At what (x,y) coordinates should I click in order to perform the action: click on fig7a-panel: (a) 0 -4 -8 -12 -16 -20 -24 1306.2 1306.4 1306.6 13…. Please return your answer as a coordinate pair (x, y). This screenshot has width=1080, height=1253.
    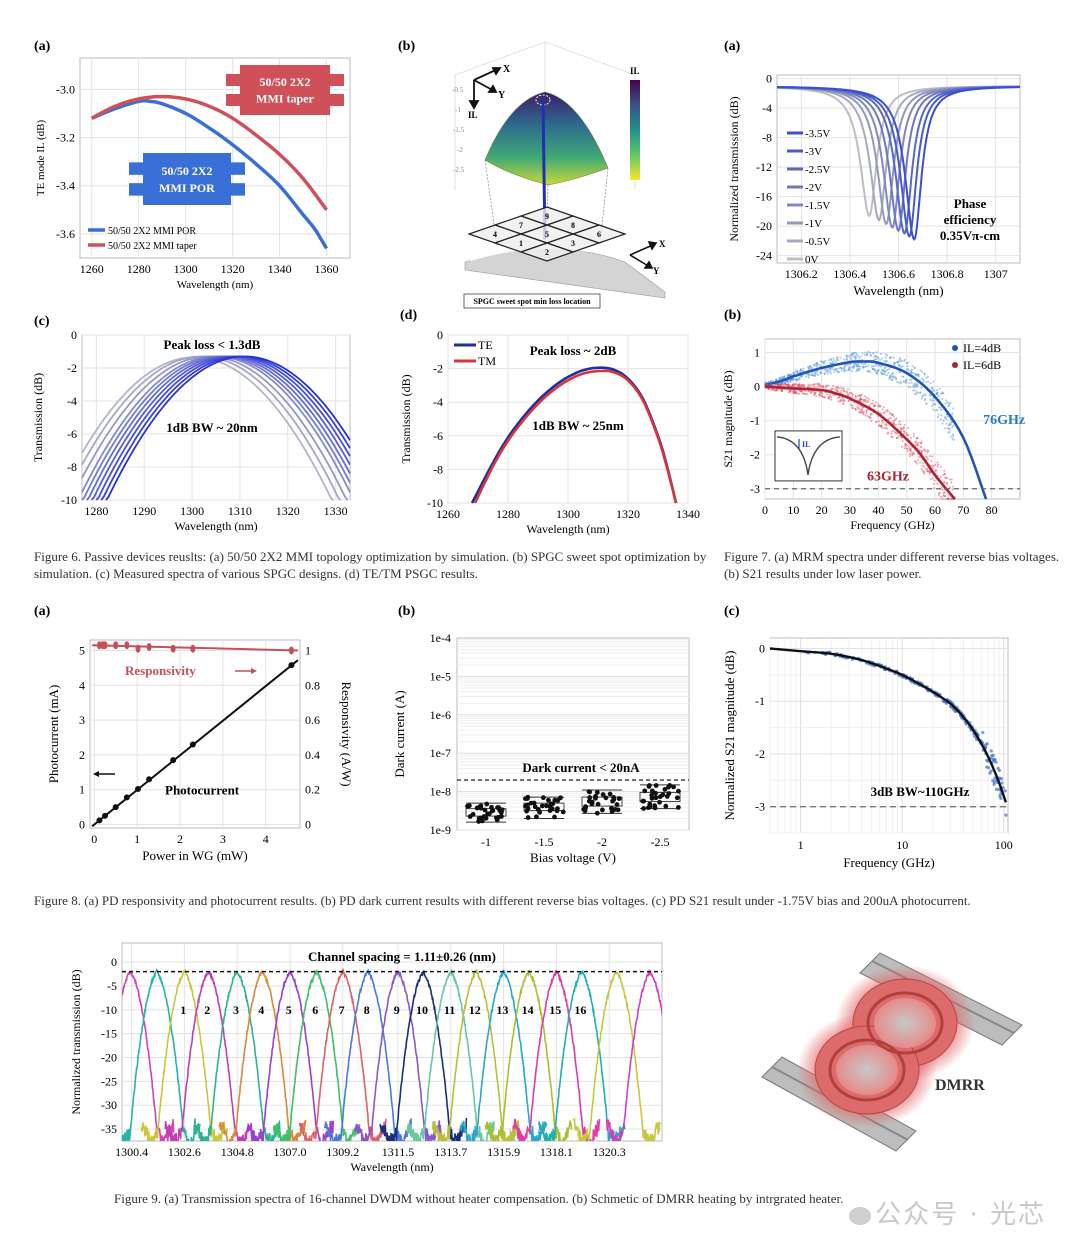
    Looking at the image, I should click on (900, 167).